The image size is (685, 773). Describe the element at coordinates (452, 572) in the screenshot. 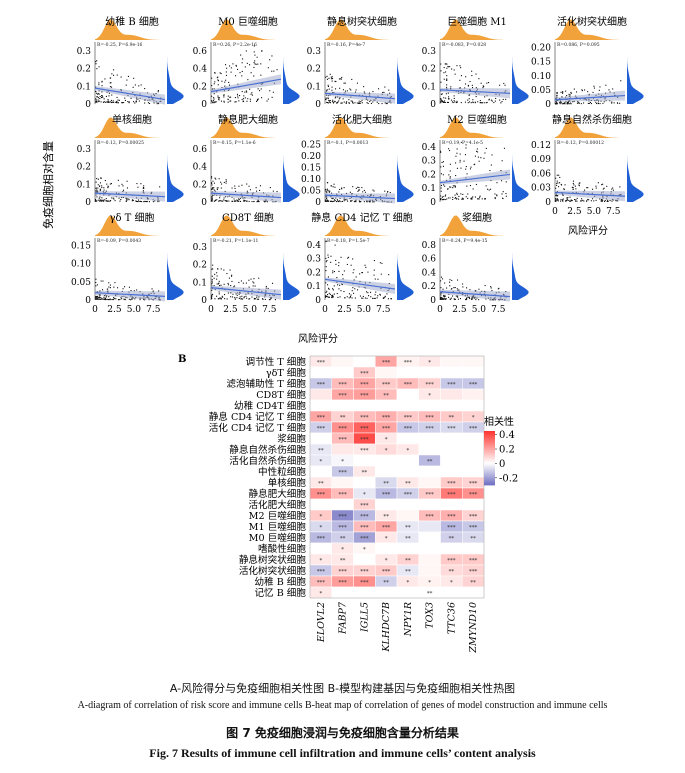

I see `significance-mark: **` at that location.